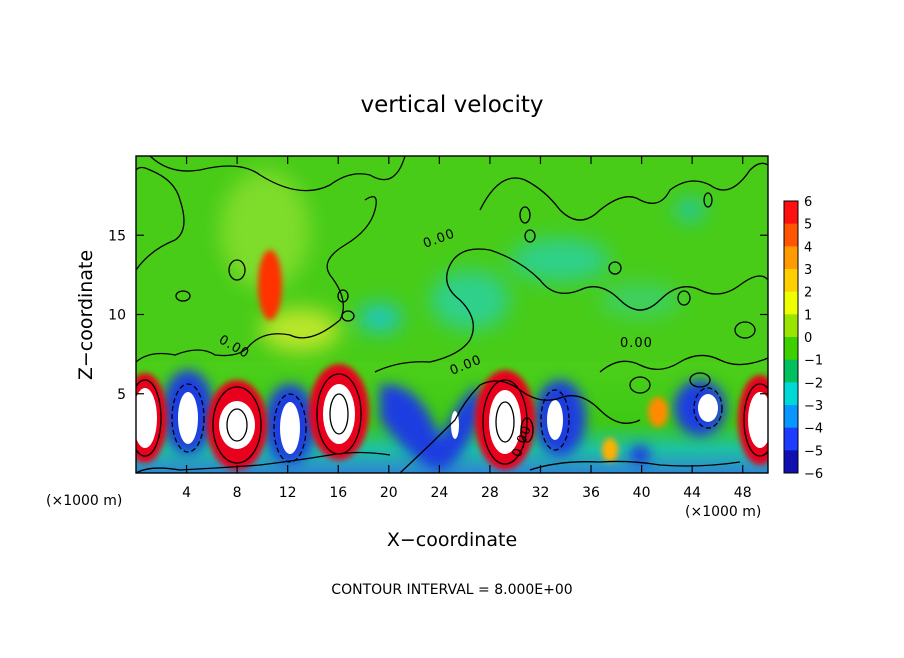 The width and height of the screenshot is (904, 658). What do you see at coordinates (813, 406) in the screenshot?
I see `colorbar-tick-label: −3` at bounding box center [813, 406].